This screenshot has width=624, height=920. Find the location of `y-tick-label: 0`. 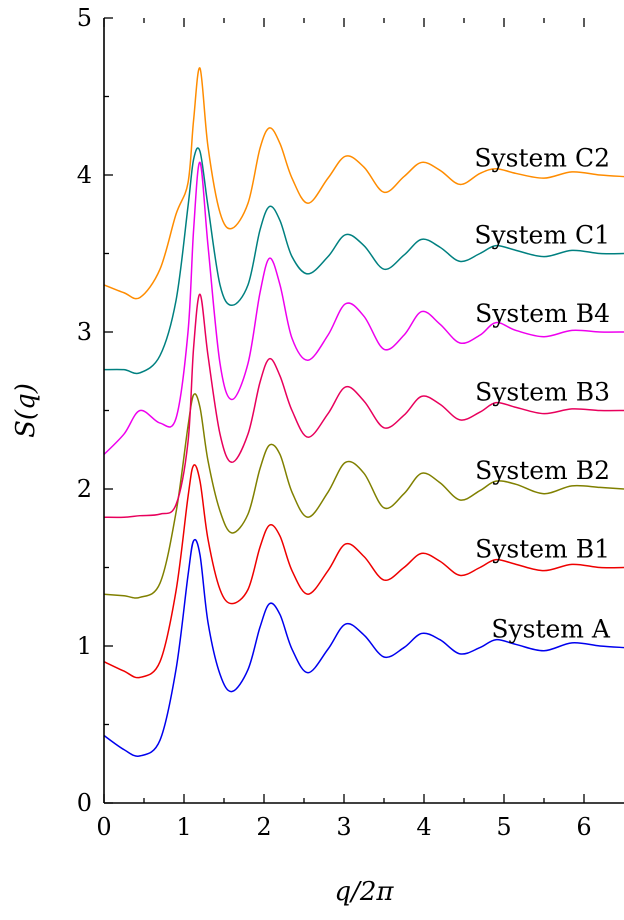

y-tick-label: 0 is located at coordinates (84, 803).